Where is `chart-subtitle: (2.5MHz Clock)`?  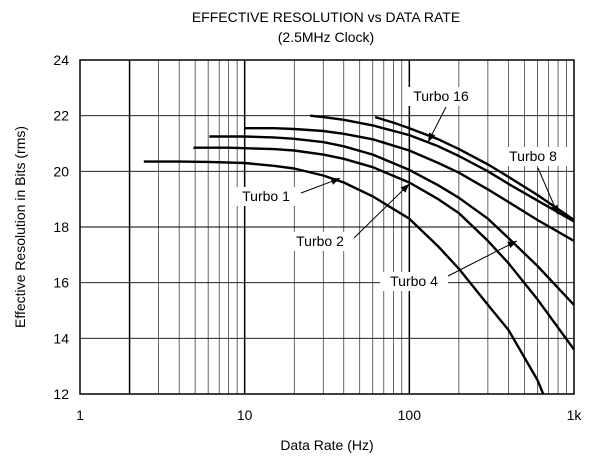 chart-subtitle: (2.5MHz Clock) is located at coordinates (326, 37).